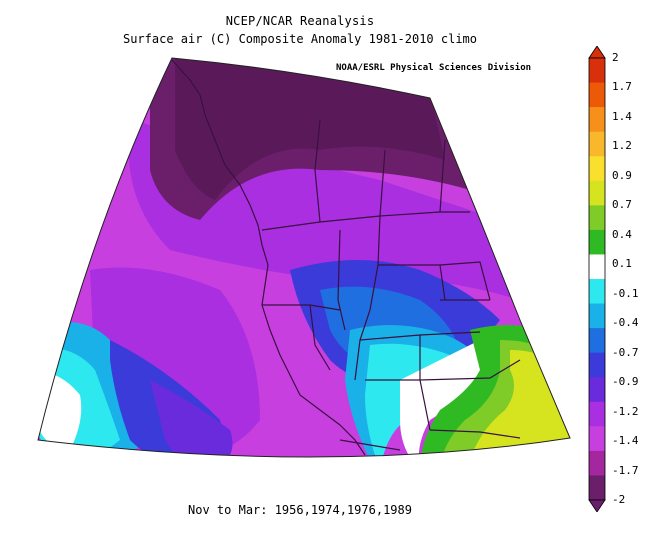 This screenshot has width=648, height=553. Describe the element at coordinates (622, 116) in the screenshot. I see `colorbar-tick-label: 1.4` at that location.